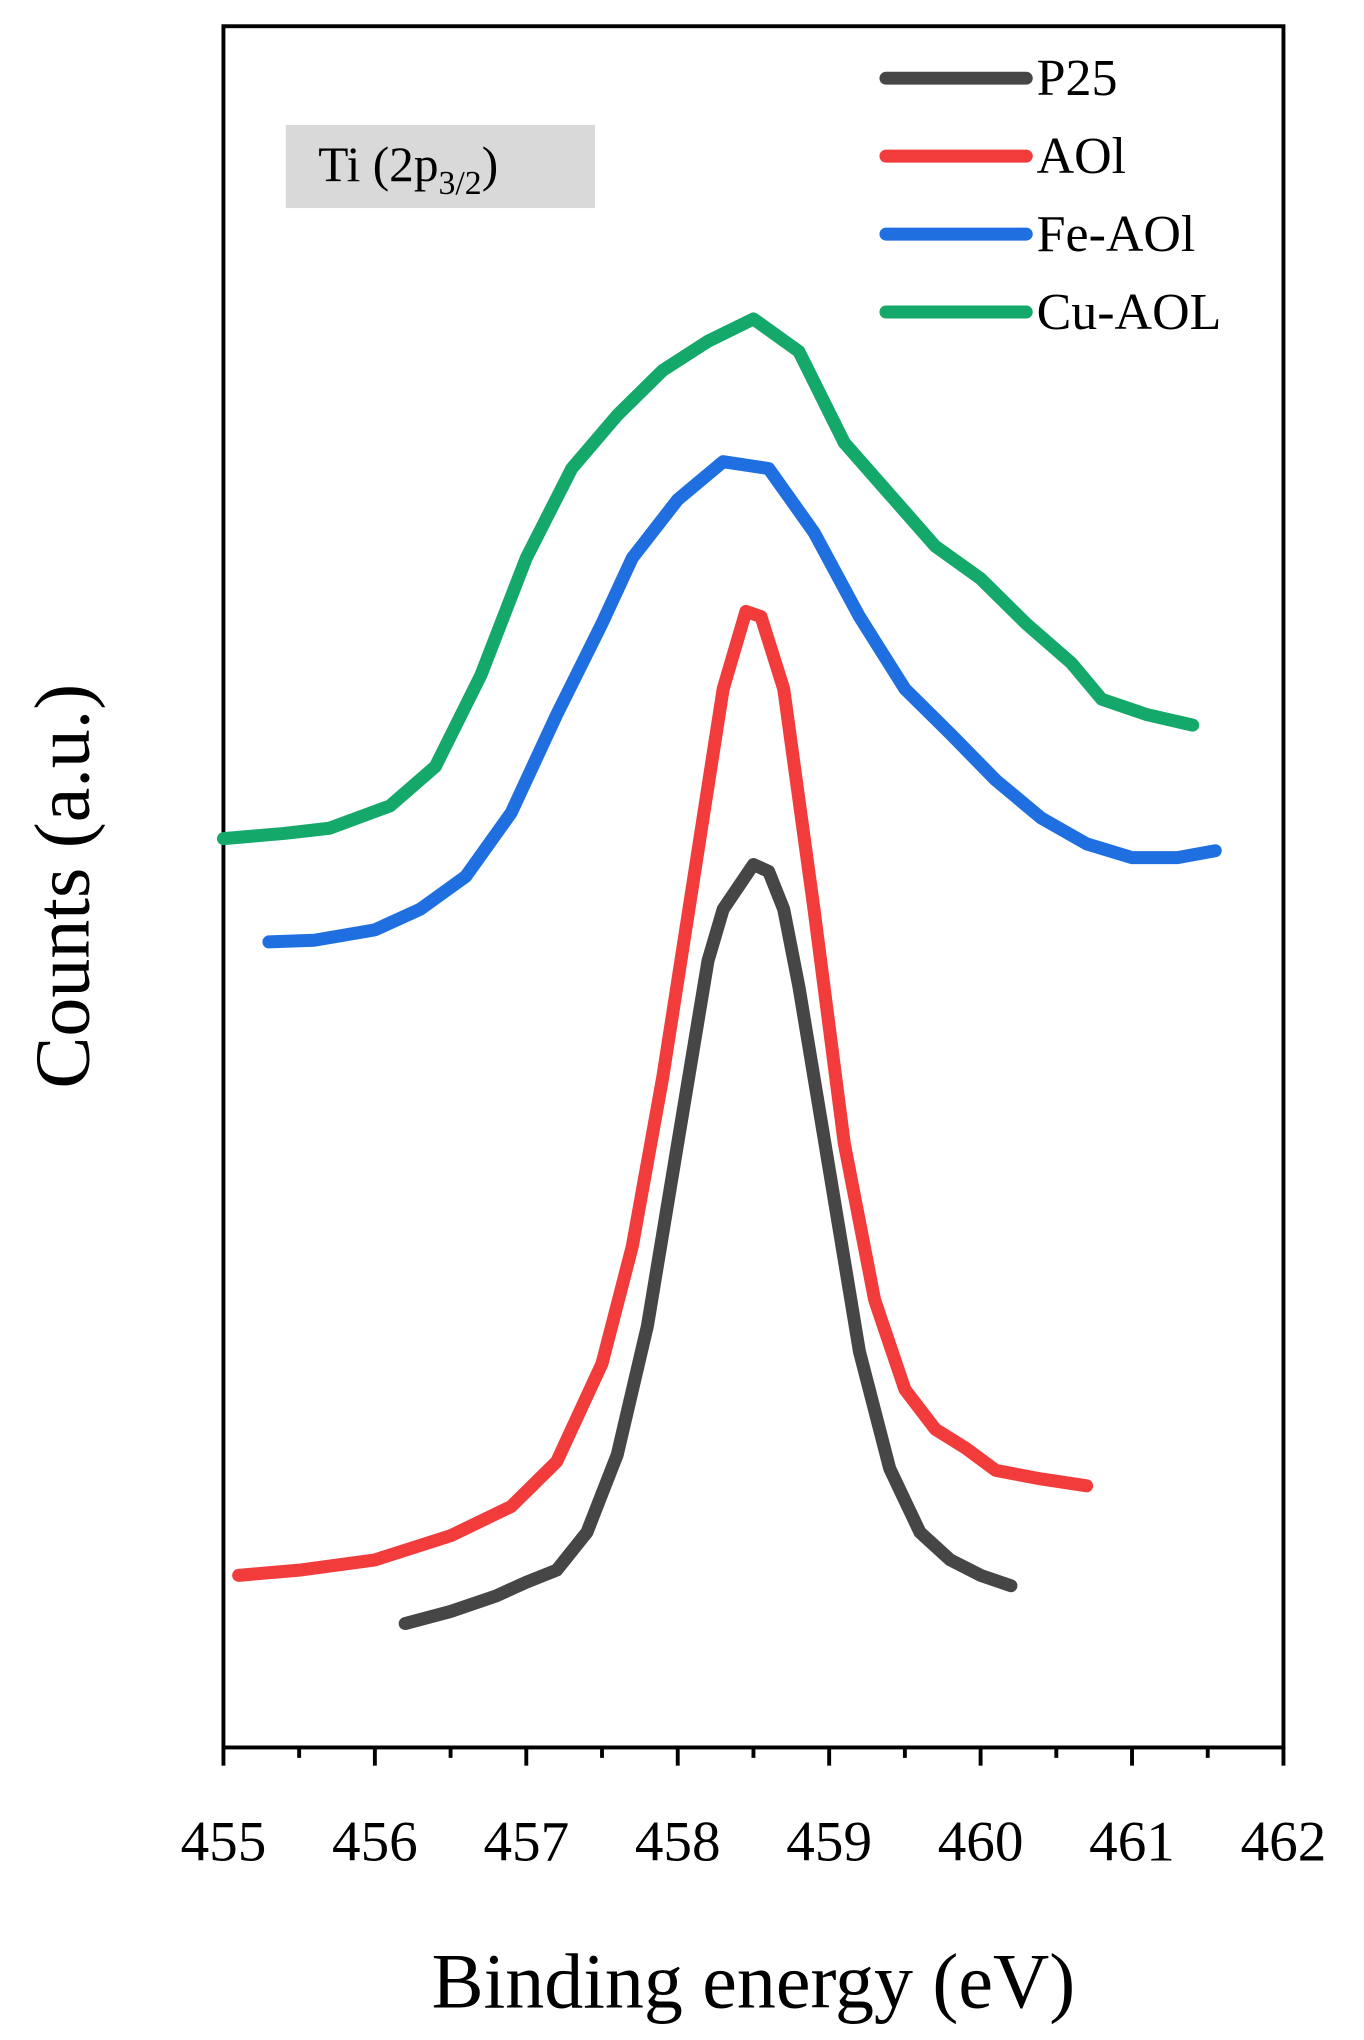 The width and height of the screenshot is (1364, 2040). Describe the element at coordinates (1284, 1841) in the screenshot. I see `x-tick-label: 462` at that location.